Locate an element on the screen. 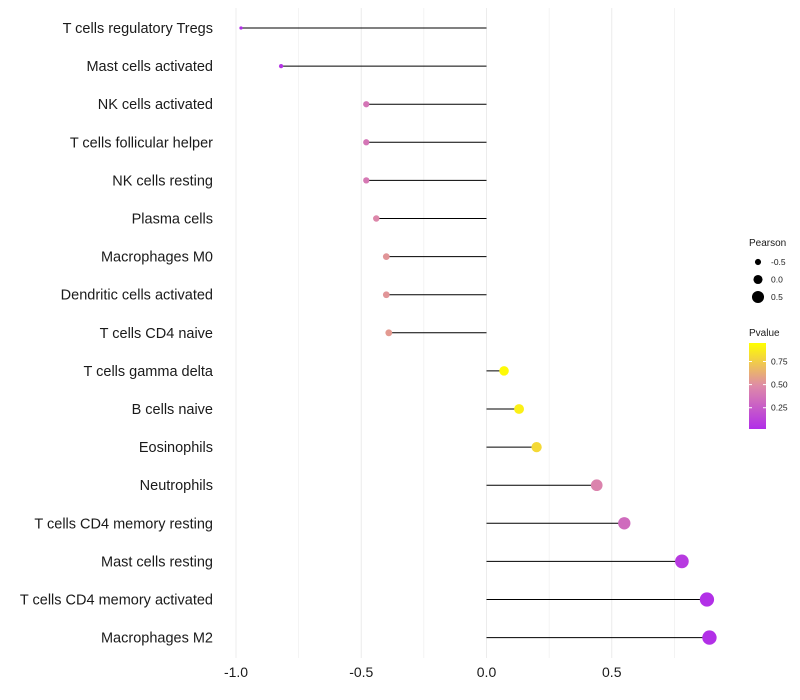 The height and width of the screenshot is (700, 800). category-label: T cells CD4 memory resting is located at coordinates (123, 524).